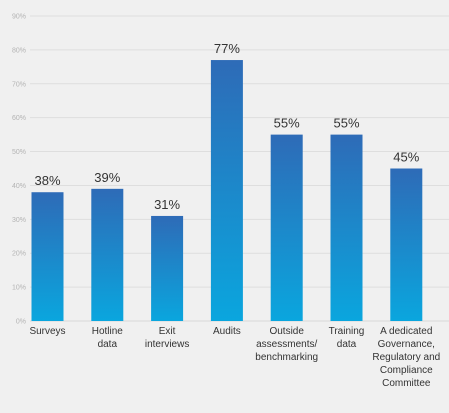 This screenshot has width=449, height=413. What do you see at coordinates (167, 338) in the screenshot?
I see `category-label: Exit interviews` at bounding box center [167, 338].